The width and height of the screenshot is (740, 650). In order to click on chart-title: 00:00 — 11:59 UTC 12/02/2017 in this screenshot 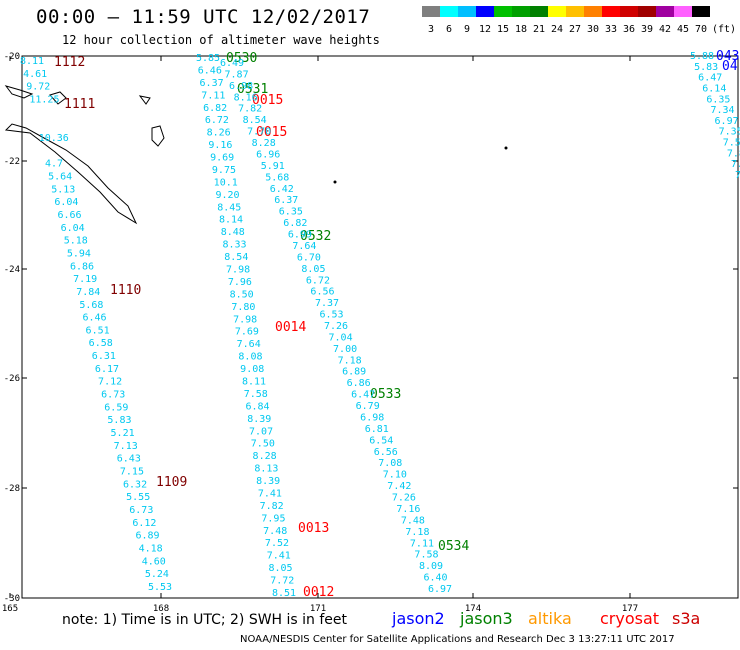, I will do `click(203, 17)`.